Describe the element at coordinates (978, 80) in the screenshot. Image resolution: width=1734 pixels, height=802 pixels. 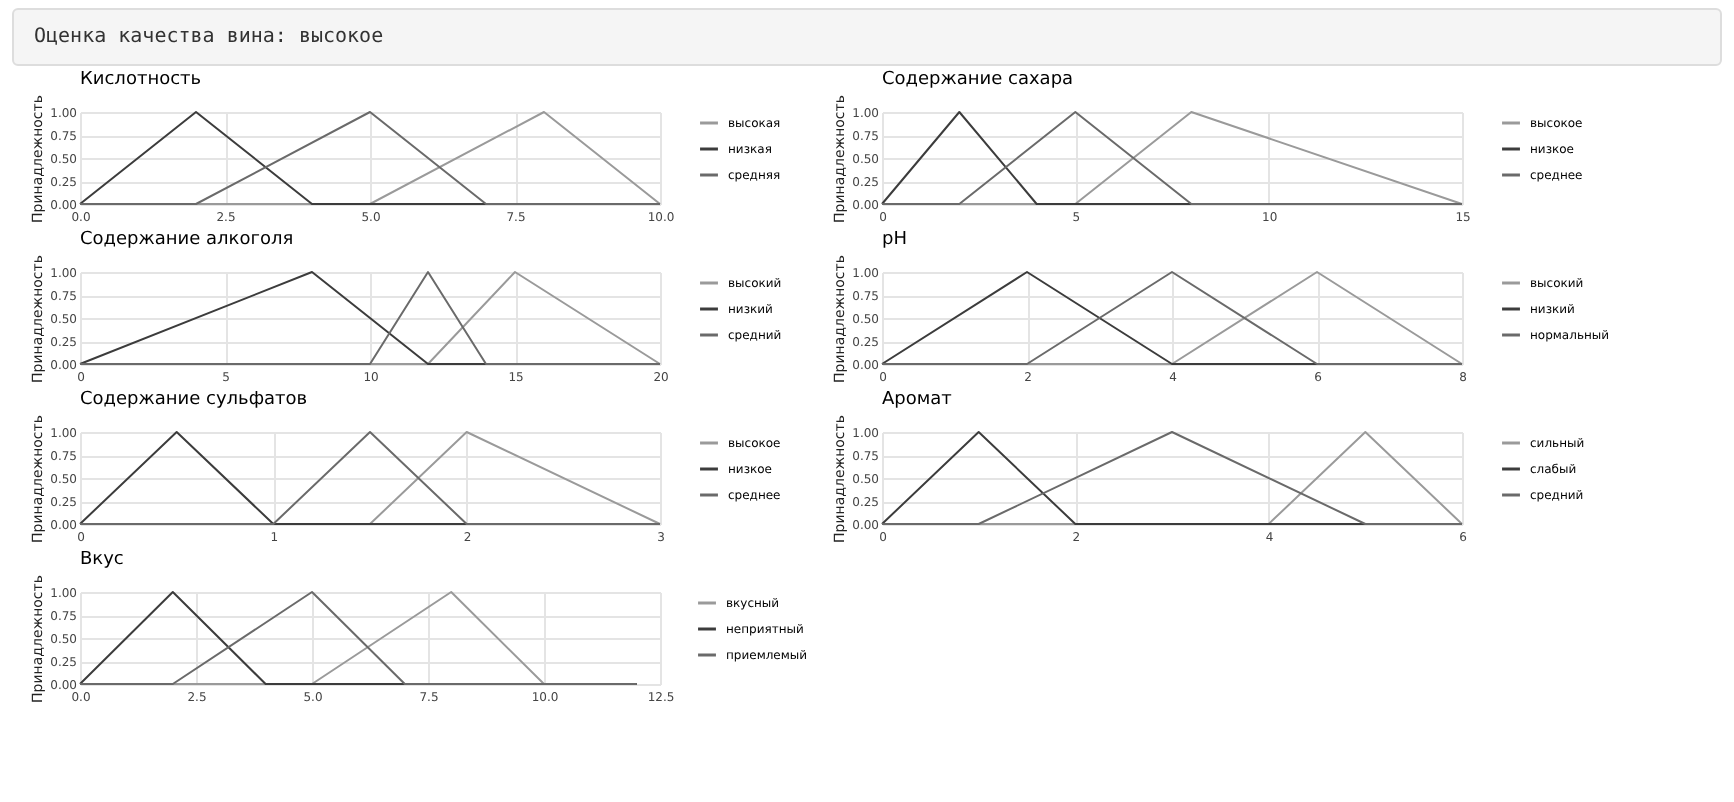
I see `chart-title: Содержание сахара` at that location.